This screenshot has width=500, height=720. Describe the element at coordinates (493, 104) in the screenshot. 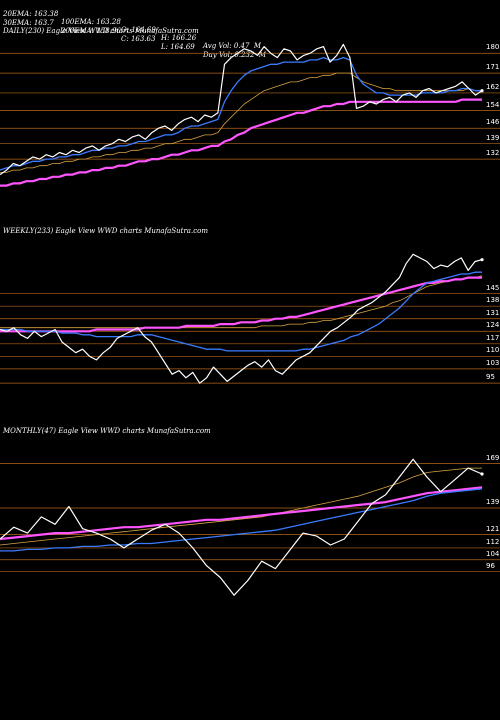

I see `y-tick-label: 154` at that location.